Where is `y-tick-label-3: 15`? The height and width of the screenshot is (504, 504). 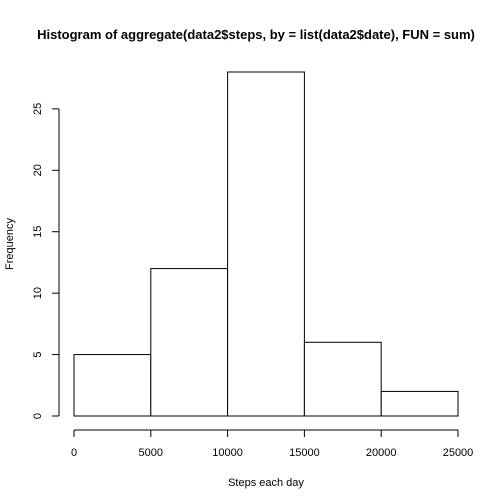
y-tick-label-3: 15 is located at coordinates (38, 232).